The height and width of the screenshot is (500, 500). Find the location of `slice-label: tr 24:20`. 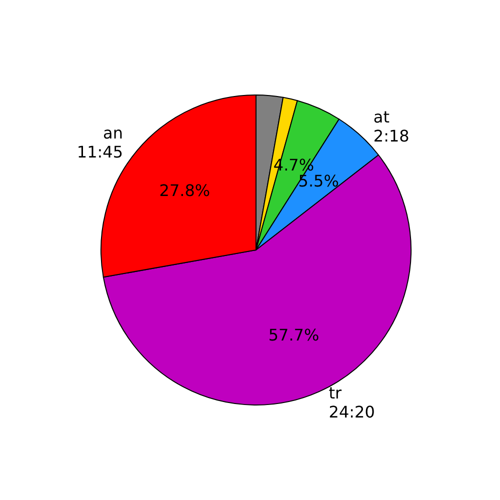

slice-label: tr 24:20 is located at coordinates (351, 403).